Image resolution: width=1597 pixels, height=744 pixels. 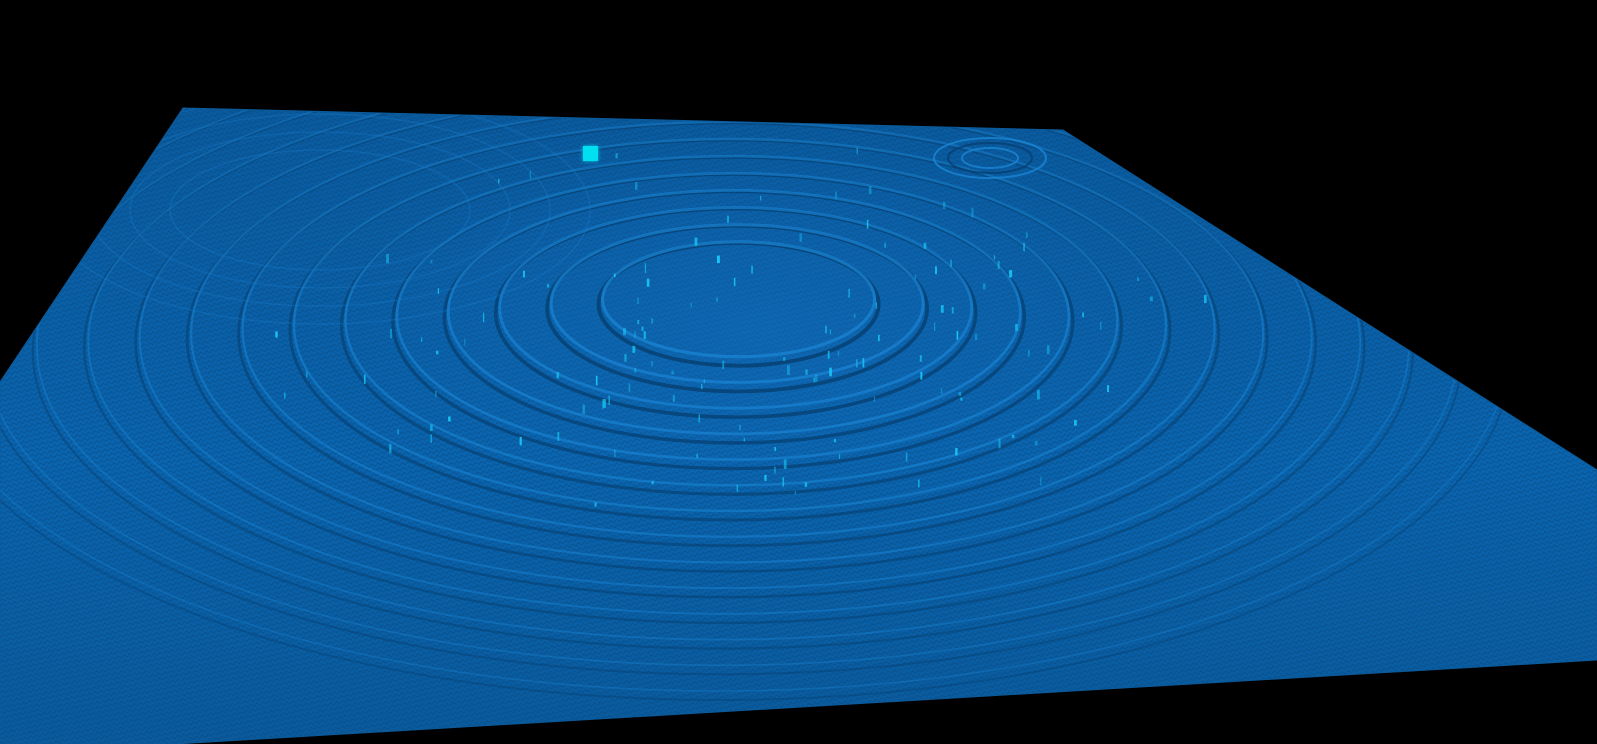 What do you see at coordinates (990, 158) in the screenshot?
I see `secondary-ring` at bounding box center [990, 158].